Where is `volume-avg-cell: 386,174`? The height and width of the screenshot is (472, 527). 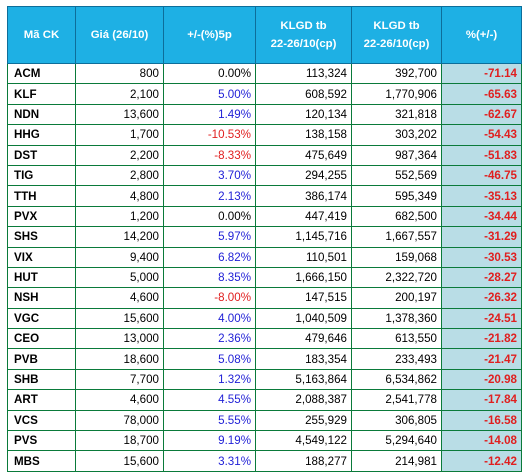
volume-avg-cell: 386,174 is located at coordinates (303, 196).